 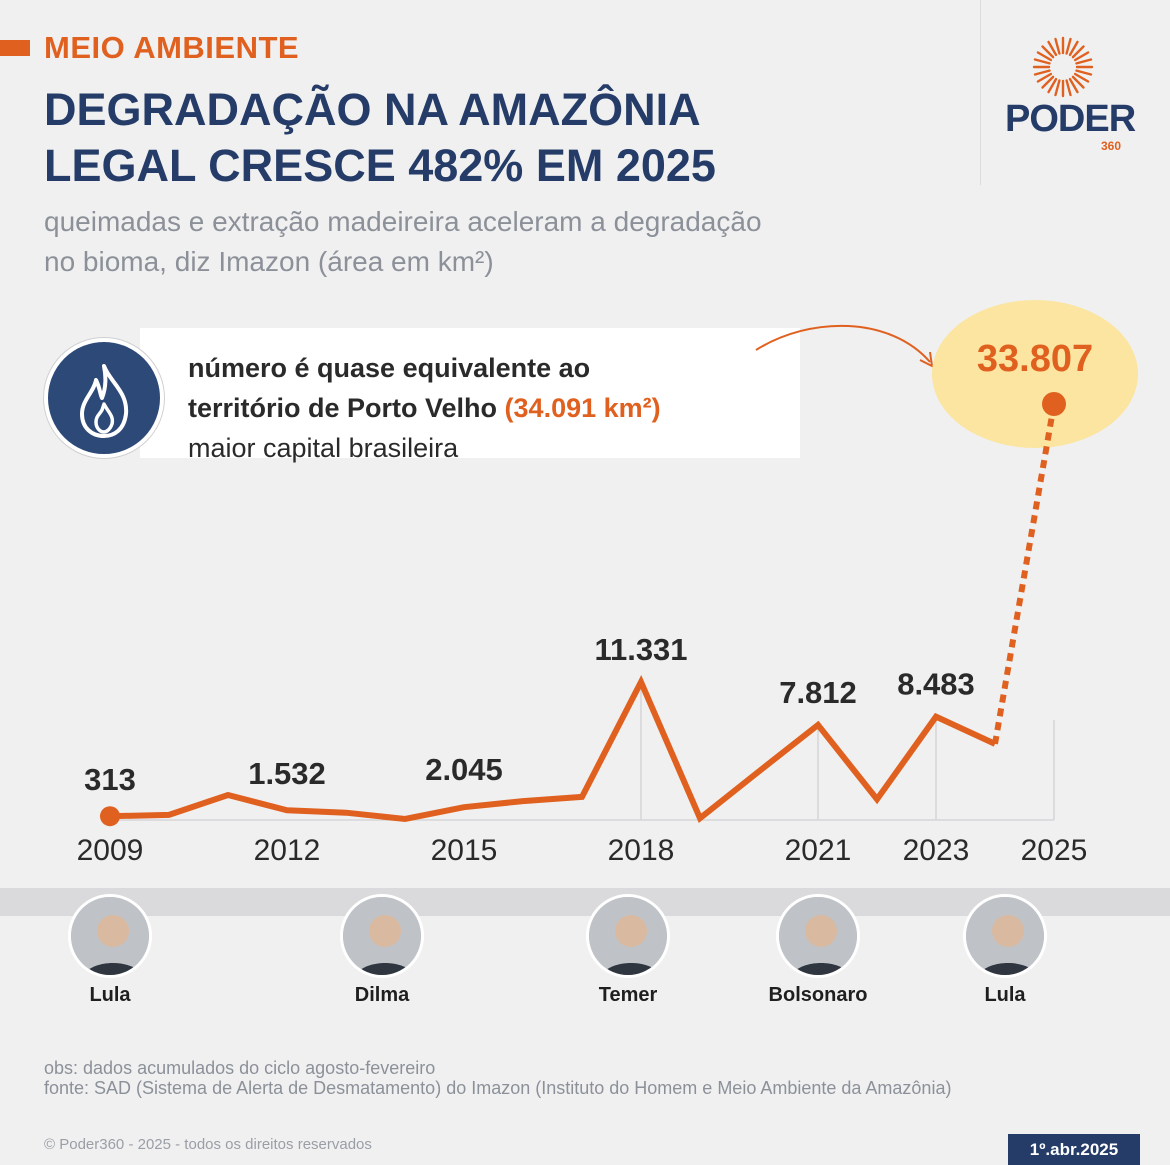 I want to click on arrow-connector, so click(x=844, y=346).